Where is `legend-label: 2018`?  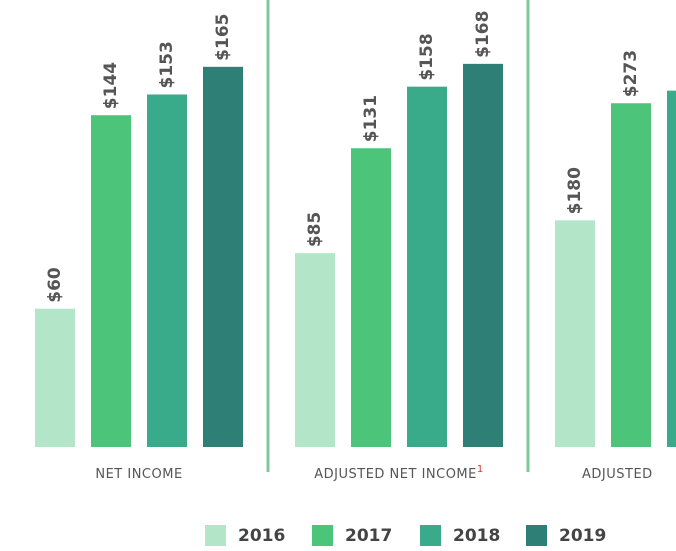 legend-label: 2018 is located at coordinates (476, 536).